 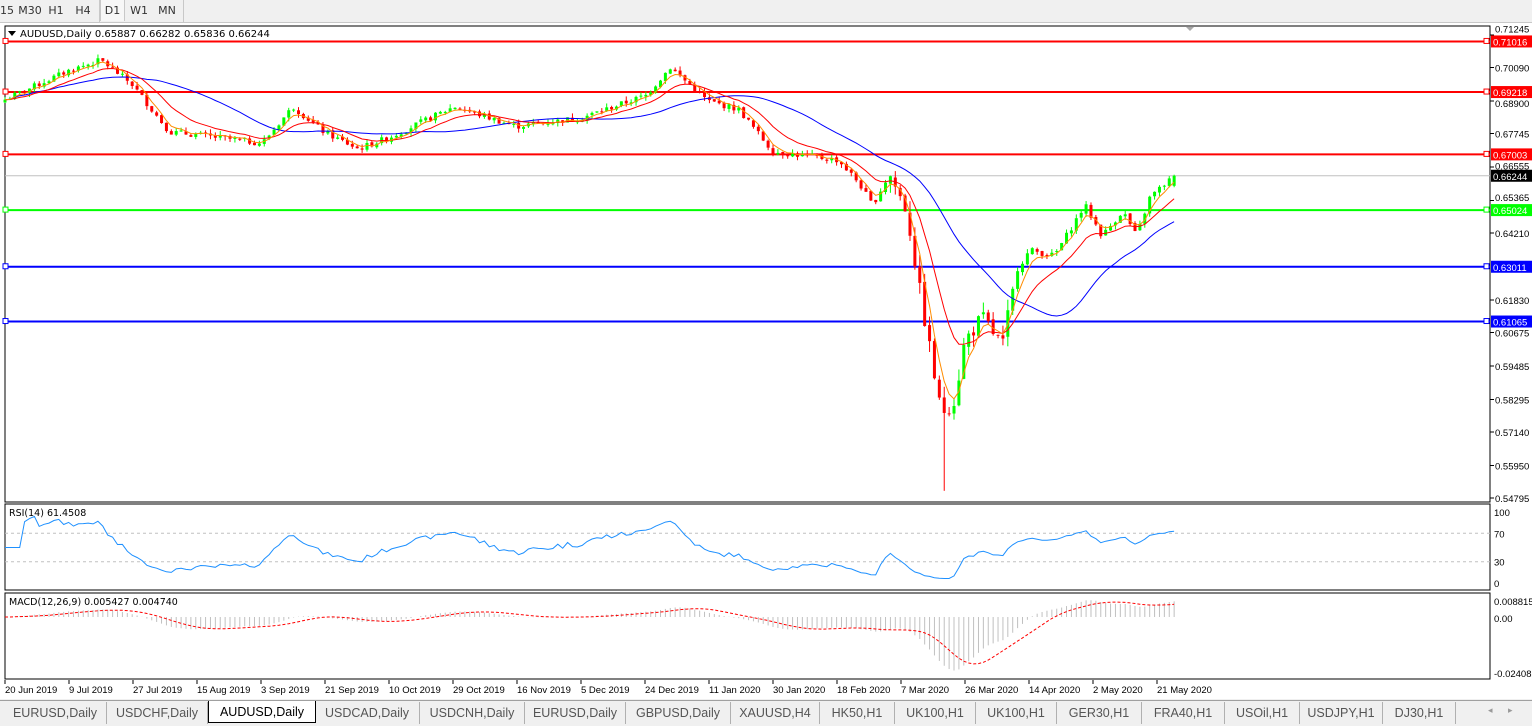 I want to click on price-tick-label: 0.68900, so click(x=1512, y=104).